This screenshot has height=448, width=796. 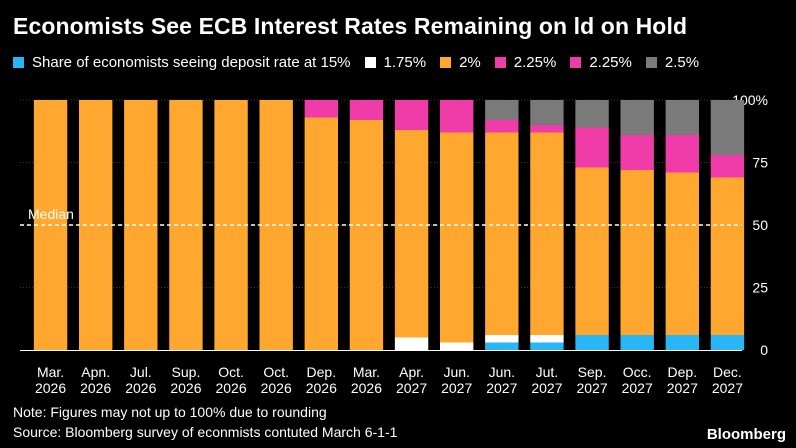 I want to click on legend-label: 2.5%, so click(x=682, y=62).